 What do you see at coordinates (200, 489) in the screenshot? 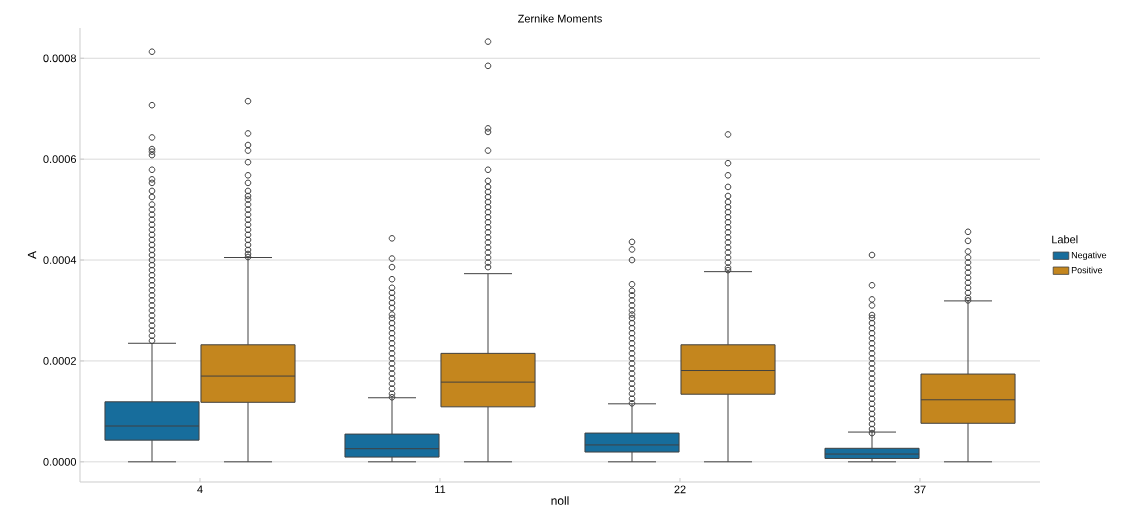
I see `x-tick-label: 4` at bounding box center [200, 489].